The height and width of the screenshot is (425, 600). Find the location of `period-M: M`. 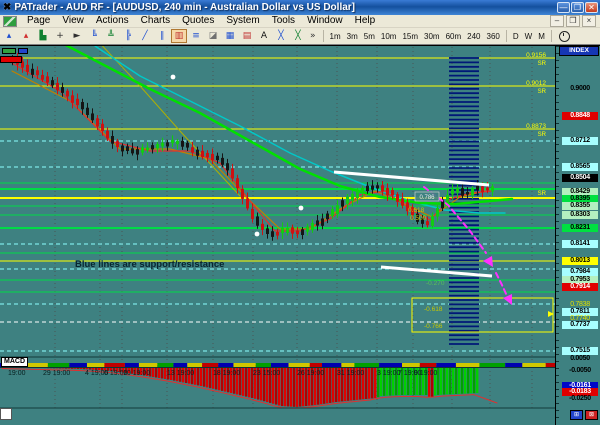

period-M: M is located at coordinates (541, 36).